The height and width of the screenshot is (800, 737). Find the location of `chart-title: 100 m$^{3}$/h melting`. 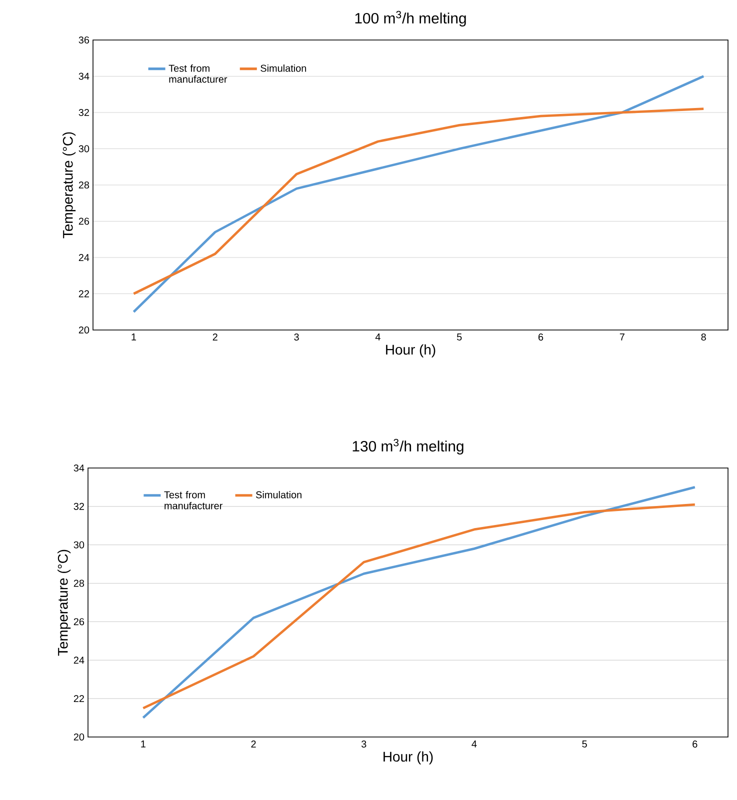

chart-title: 100 m$^{3}$/h melting is located at coordinates (410, 18).